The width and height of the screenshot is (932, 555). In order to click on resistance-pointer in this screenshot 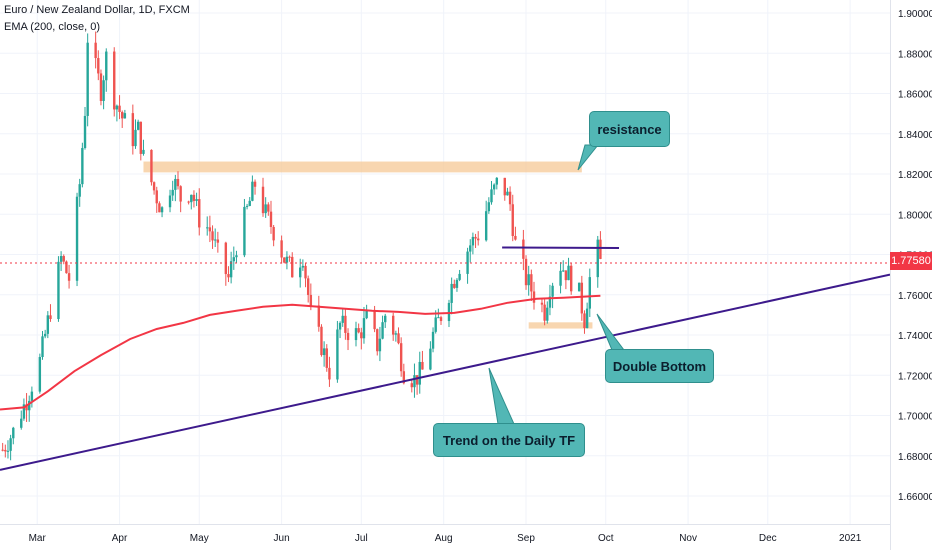, I will do `click(588, 157)`.